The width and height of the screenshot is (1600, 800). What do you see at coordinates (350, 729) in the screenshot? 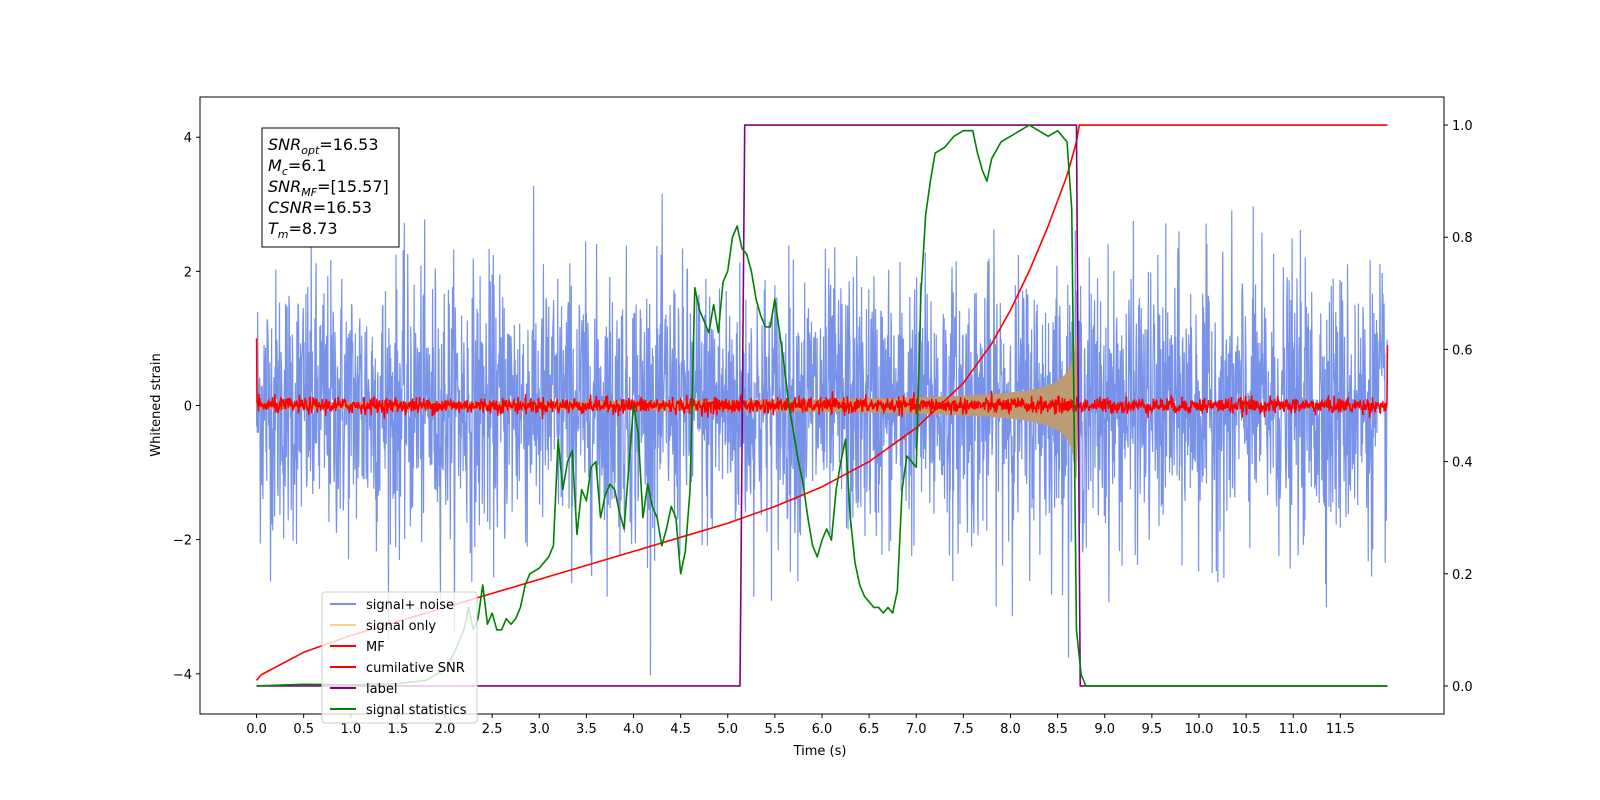
I see `x-tick-label: 1.0` at bounding box center [350, 729].